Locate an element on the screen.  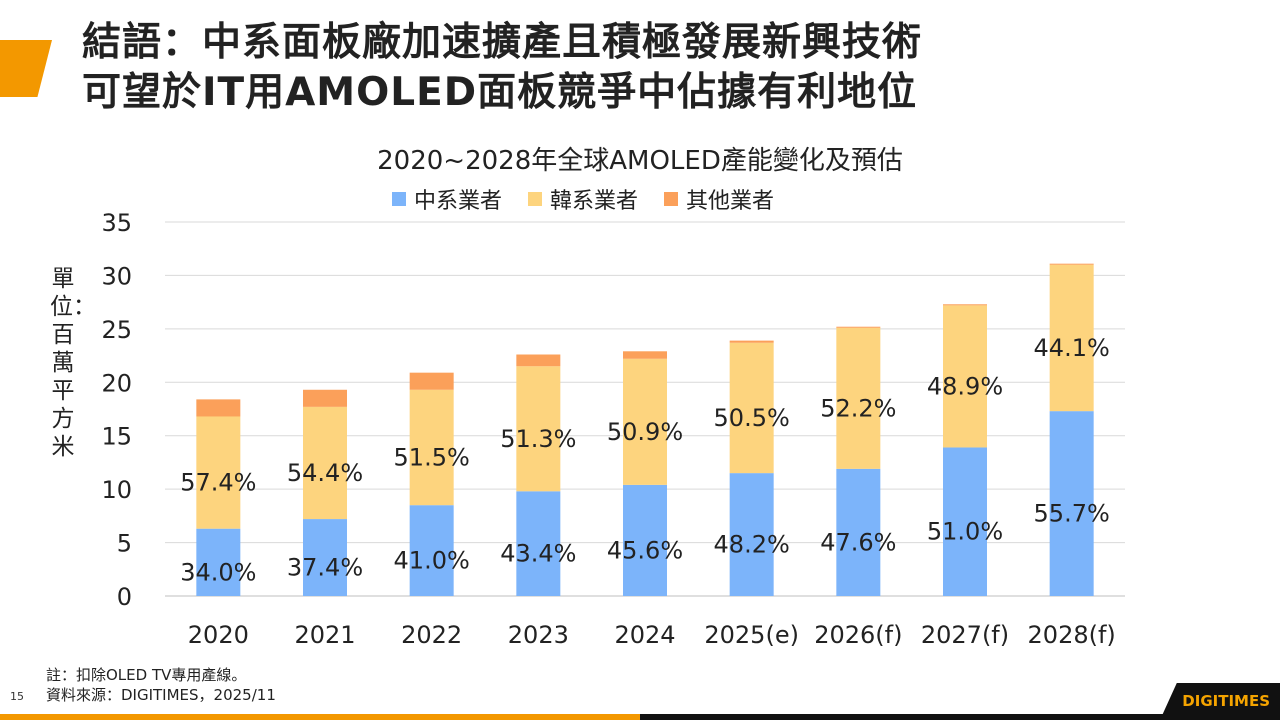
data-label: 43.4% is located at coordinates (538, 554).